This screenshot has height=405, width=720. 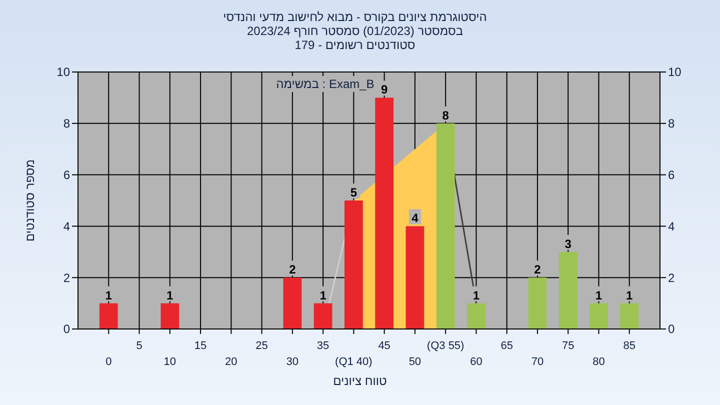 What do you see at coordinates (671, 123) in the screenshot?
I see `y2-tick-label: 8` at bounding box center [671, 123].